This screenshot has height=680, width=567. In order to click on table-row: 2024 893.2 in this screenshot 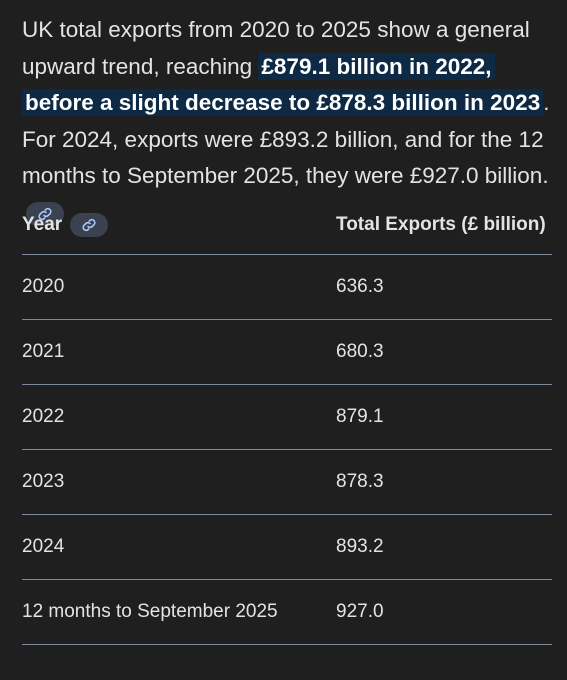, I will do `click(287, 547)`.